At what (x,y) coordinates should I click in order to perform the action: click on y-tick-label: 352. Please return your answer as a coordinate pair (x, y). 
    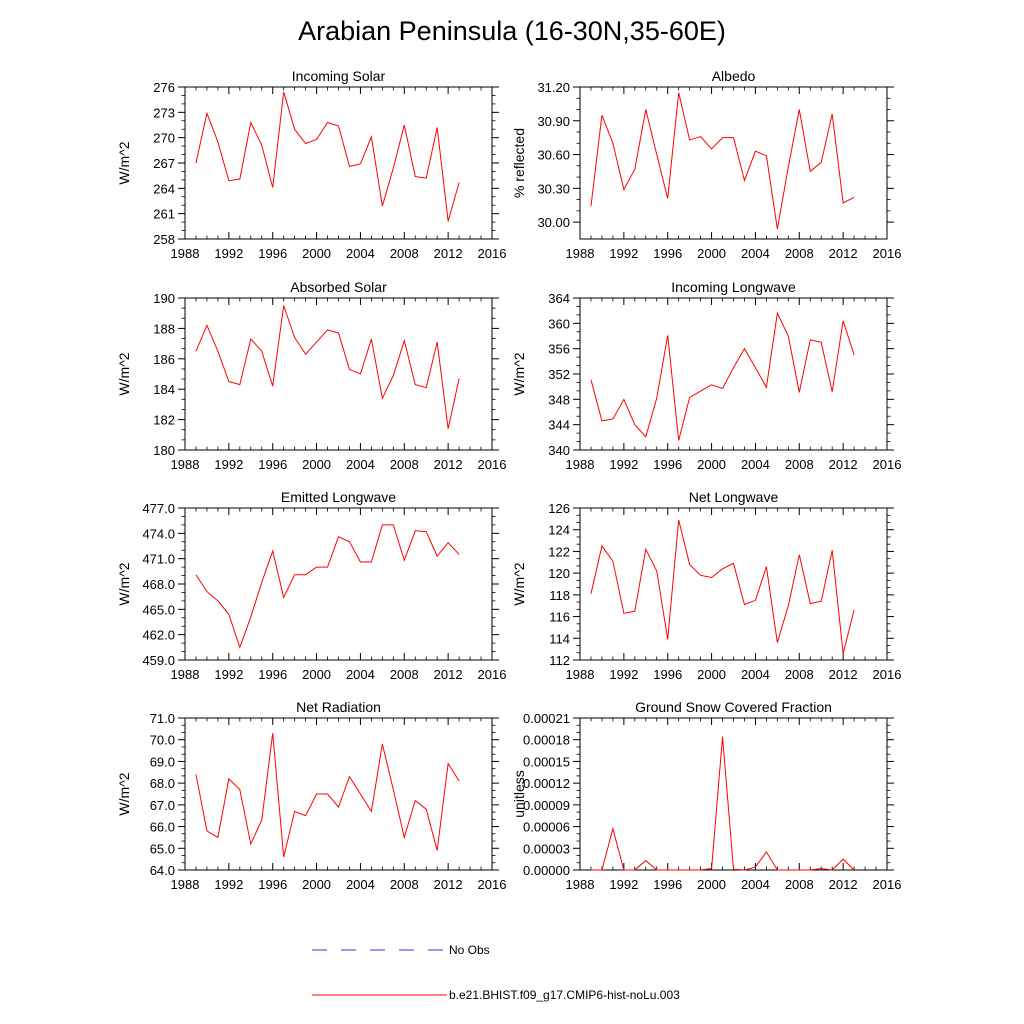
    Looking at the image, I should click on (559, 374).